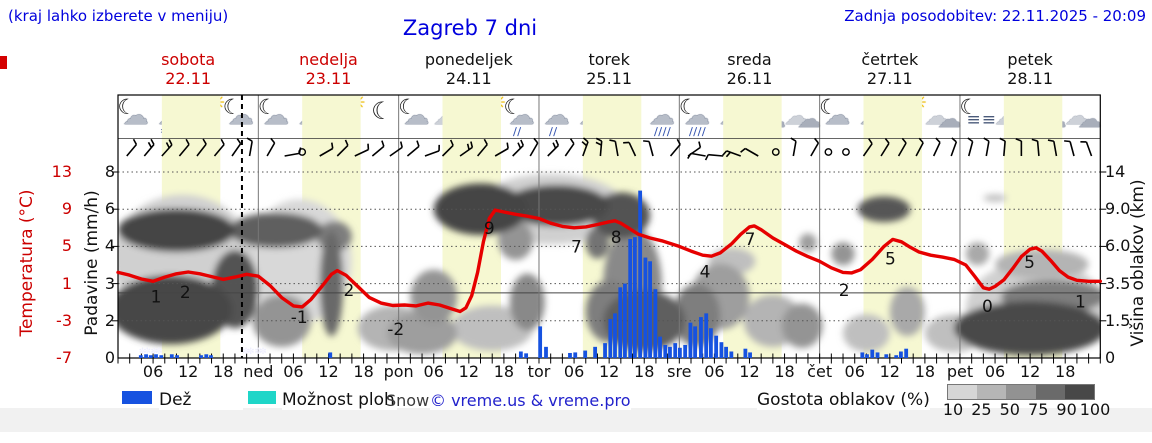 This screenshot has height=443, width=1152. What do you see at coordinates (328, 371) in the screenshot?
I see `hour-label: 12` at bounding box center [328, 371].